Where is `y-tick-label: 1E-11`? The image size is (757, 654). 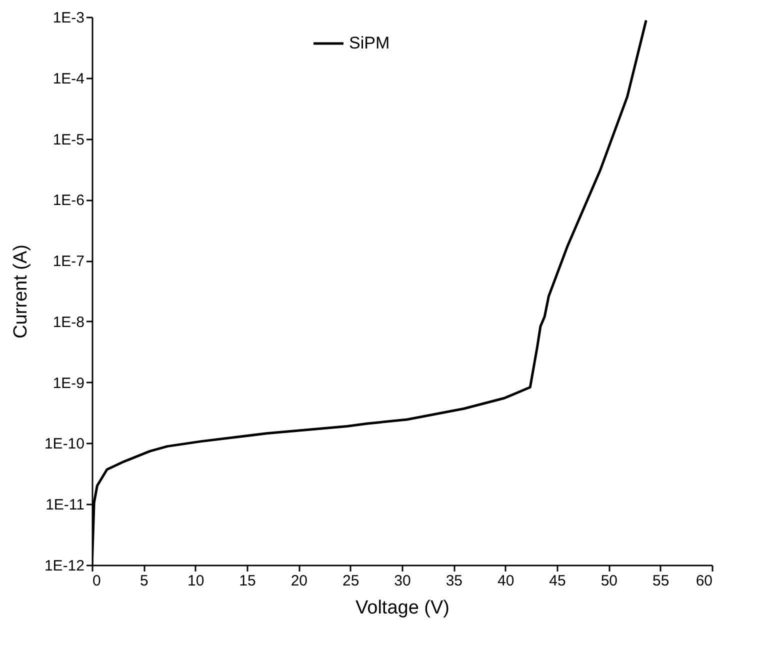
y-tick-label: 1E-11 is located at coordinates (65, 505).